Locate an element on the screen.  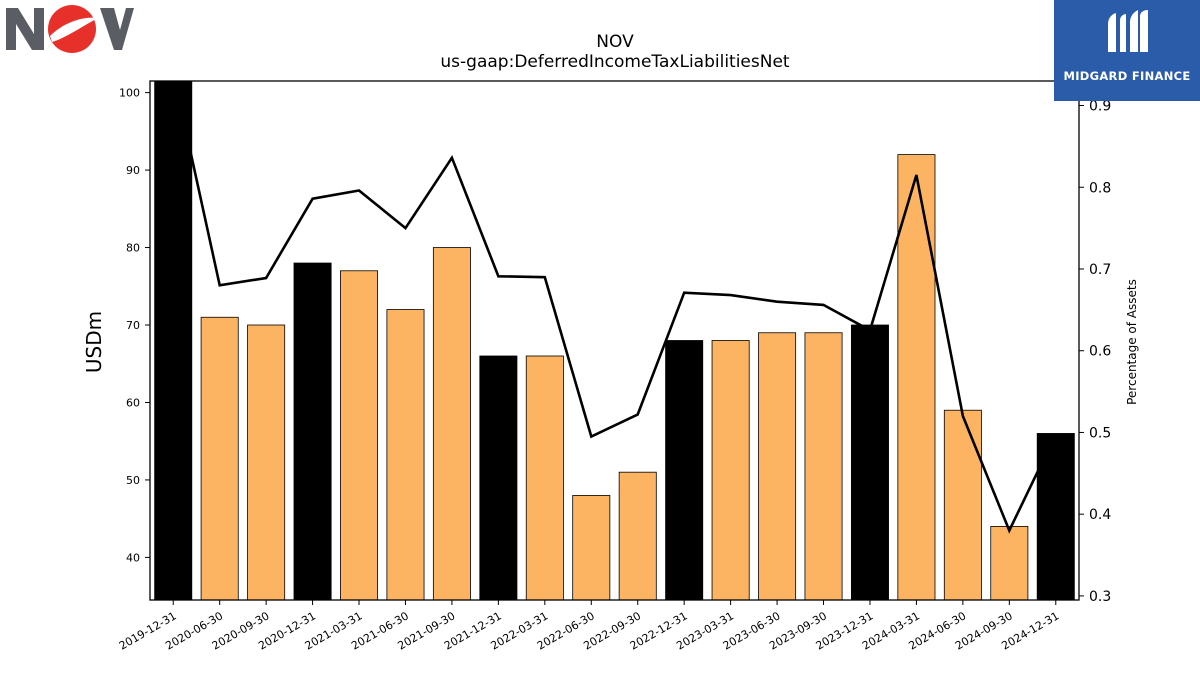
nov-logo is located at coordinates (70, 30).